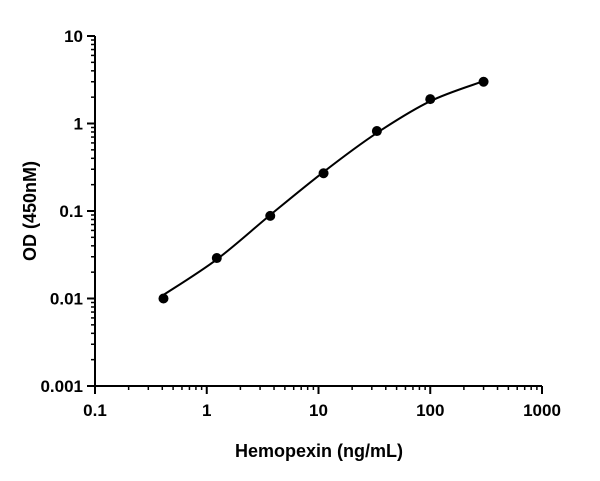  Describe the element at coordinates (66, 299) in the screenshot. I see `y-tick-label: 0.01` at that location.